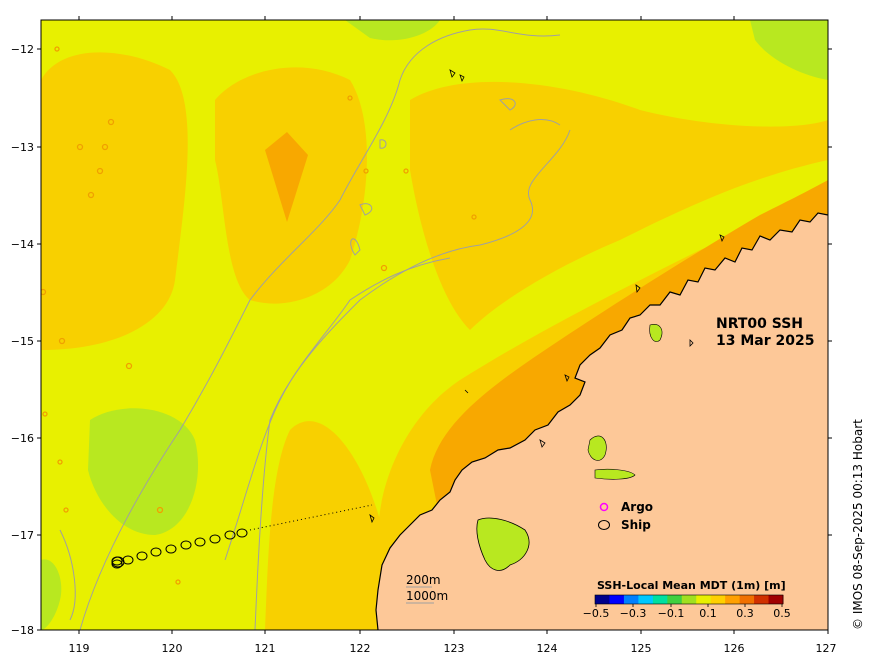 The image size is (872, 666). I want to click on ssh-low-zone-ne, so click(789, 50).